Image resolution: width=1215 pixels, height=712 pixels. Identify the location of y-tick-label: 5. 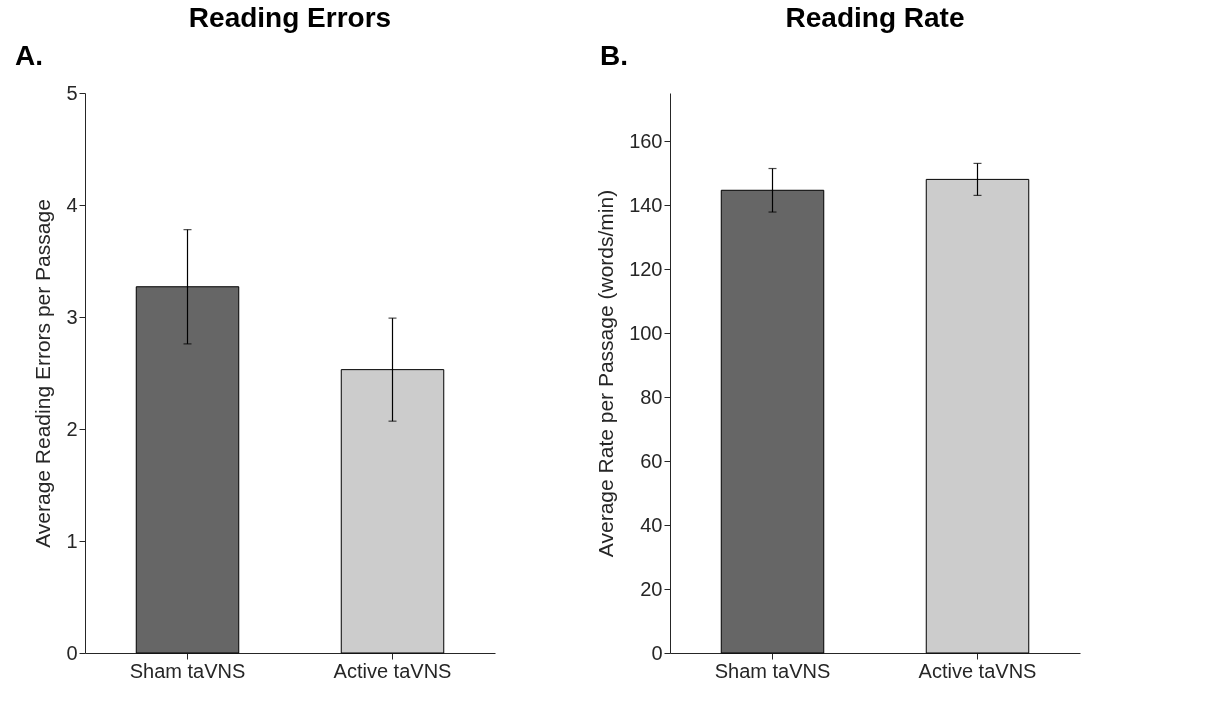
(72, 92).